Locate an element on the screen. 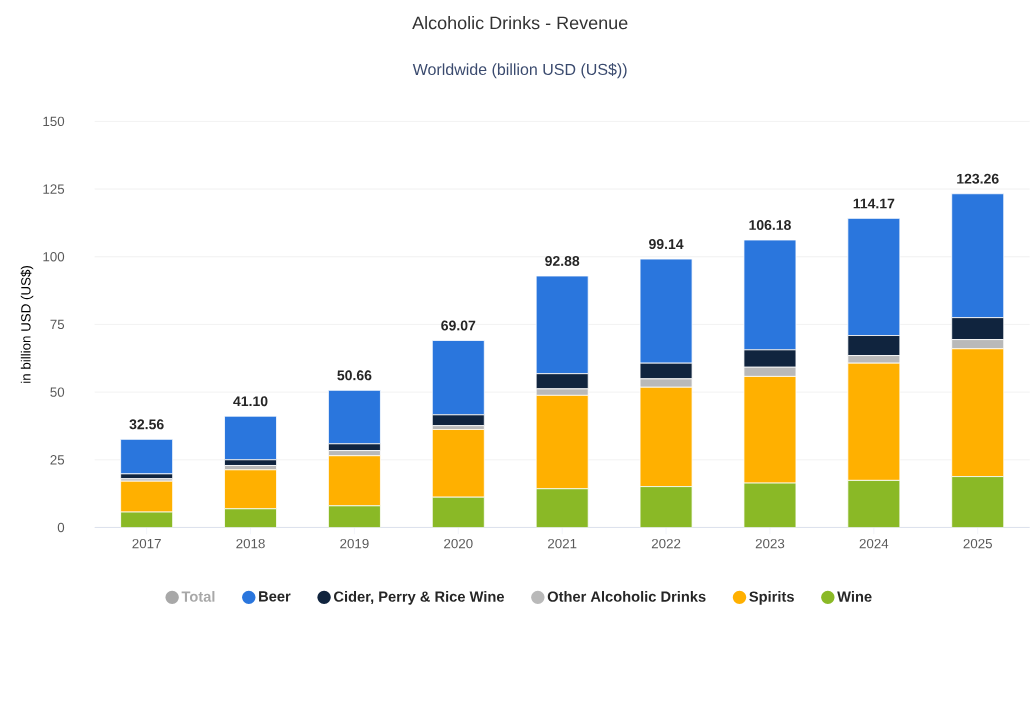 This screenshot has height=702, width=1035. legend-label: Beer is located at coordinates (275, 596).